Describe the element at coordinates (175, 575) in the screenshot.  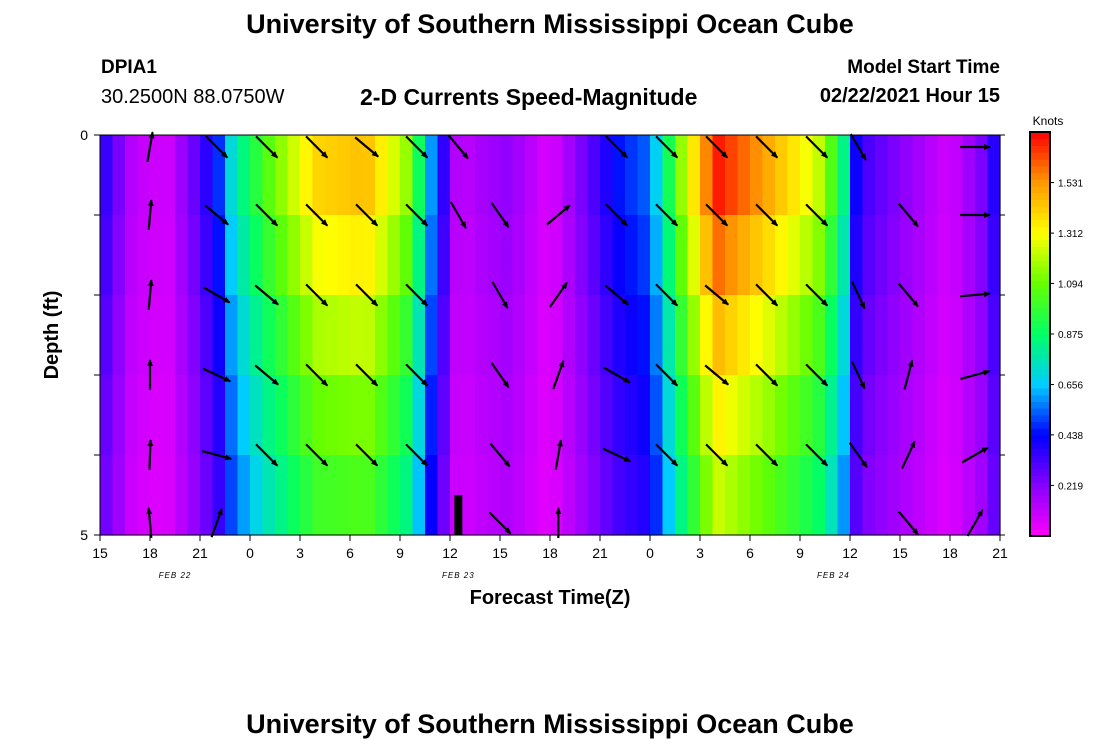
I see `date-label: FEB 22` at that location.